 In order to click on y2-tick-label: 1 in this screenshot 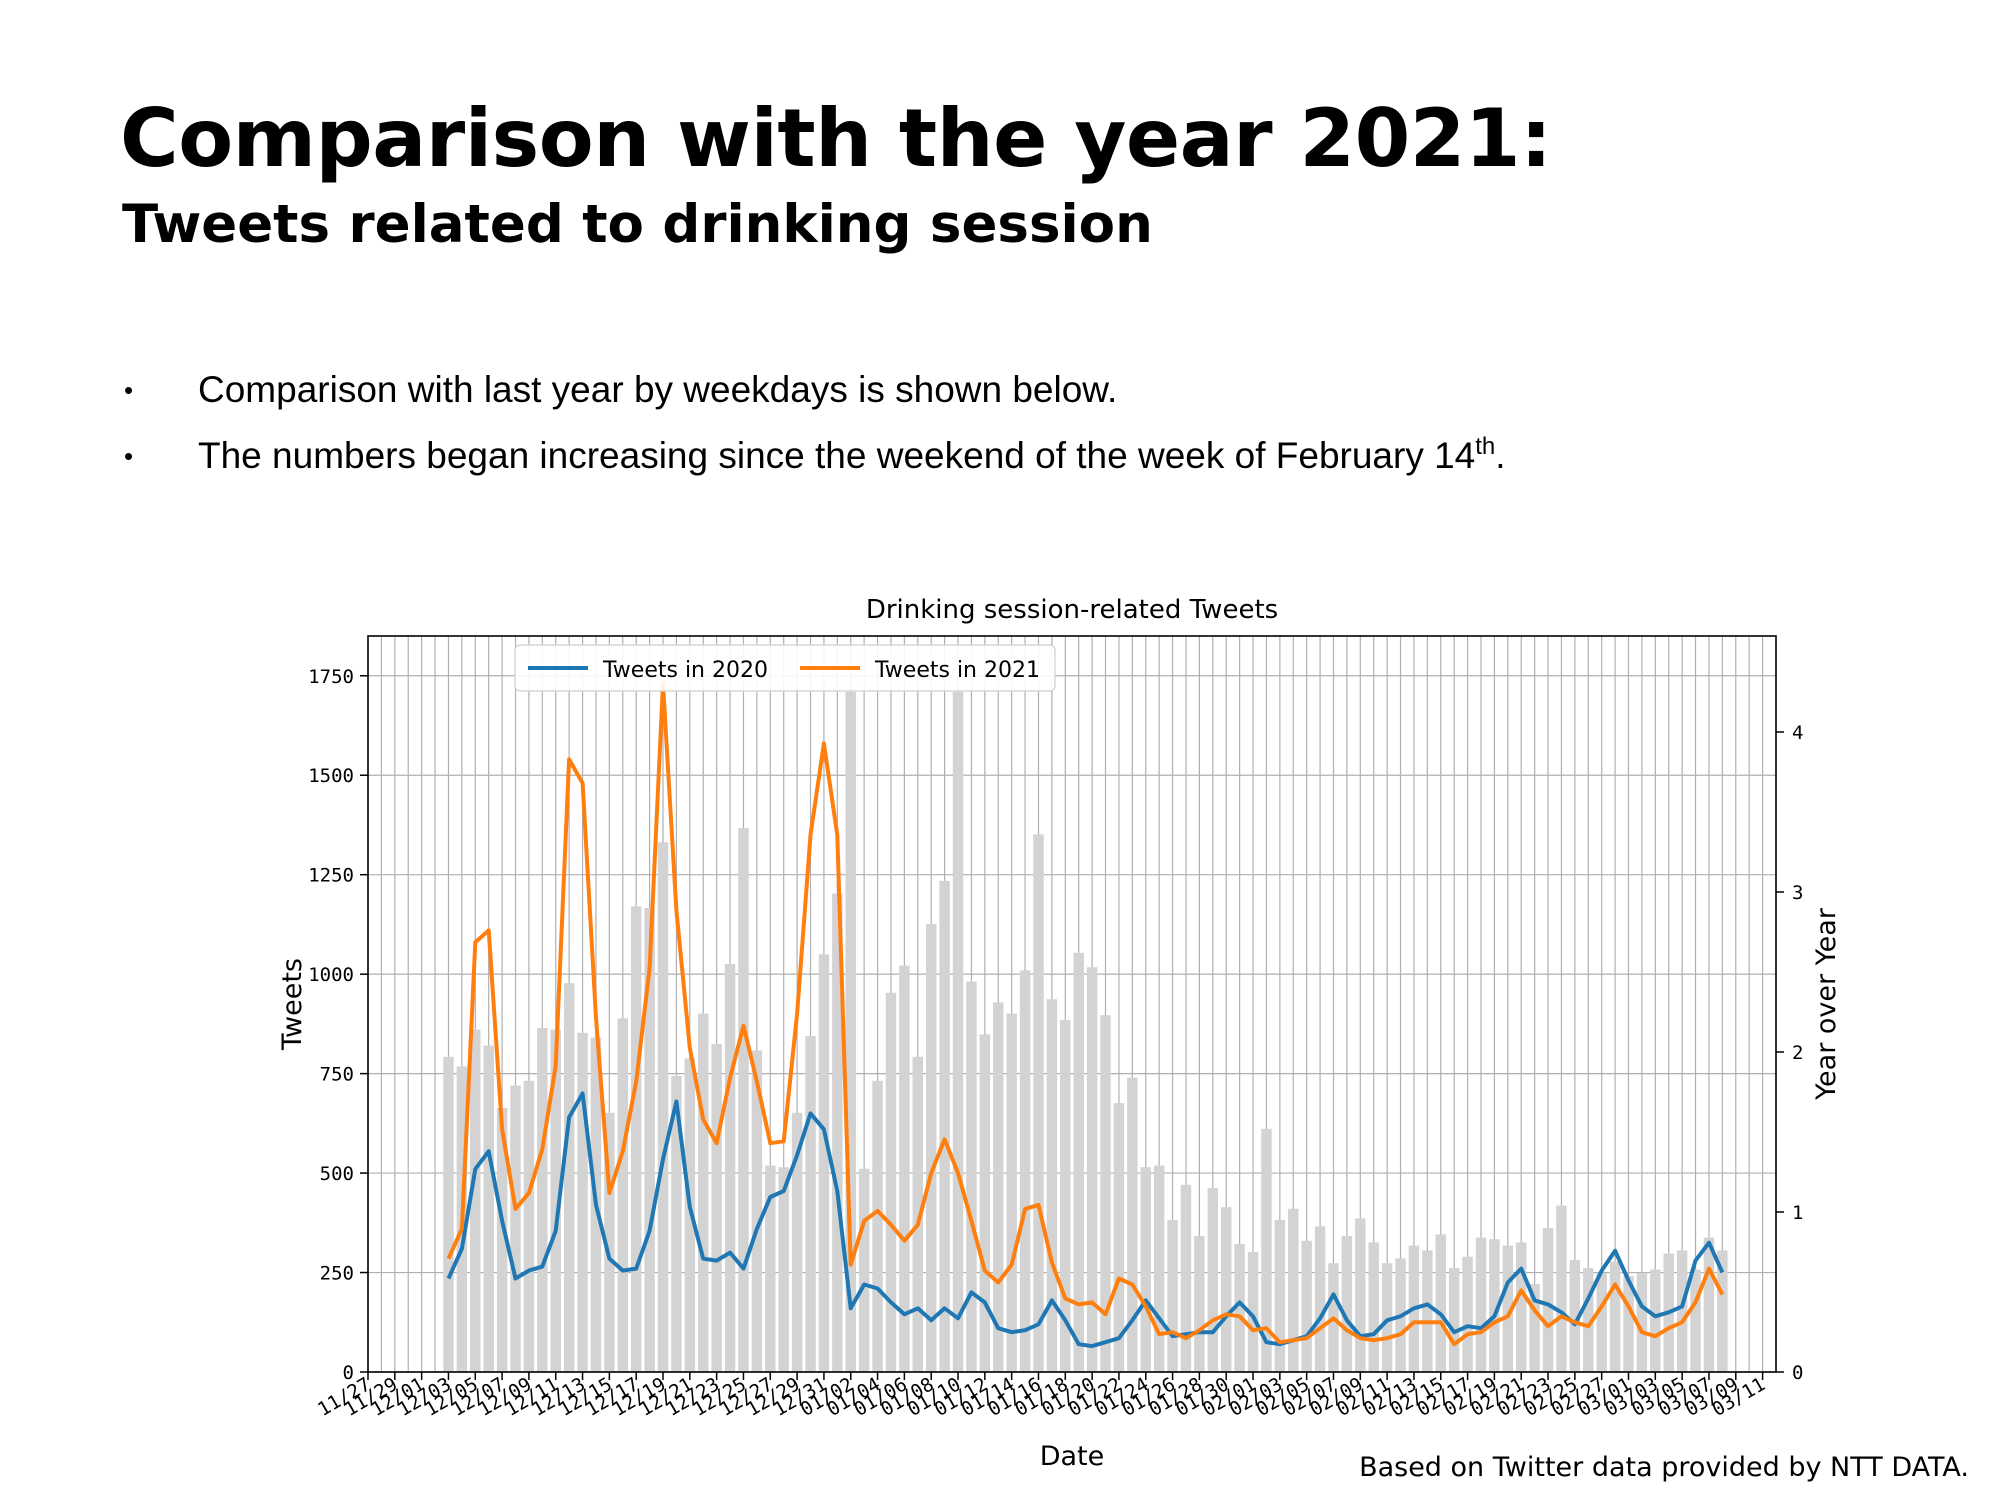, I will do `click(1797, 1213)`.